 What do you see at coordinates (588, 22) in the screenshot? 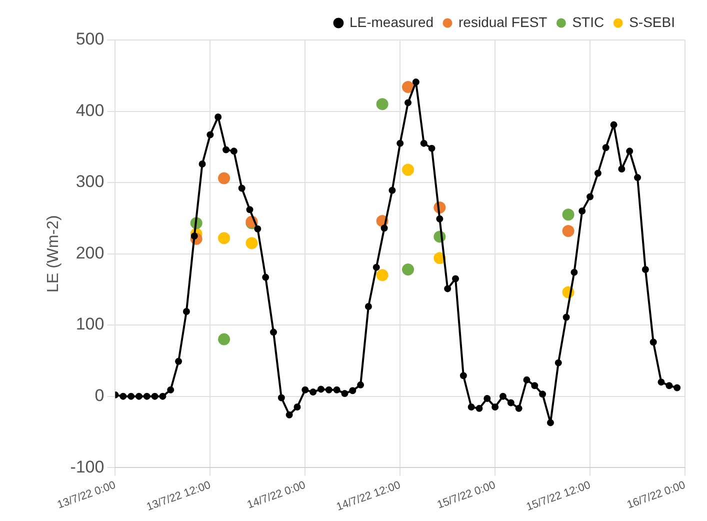
I see `legend-label: STIC` at bounding box center [588, 22].